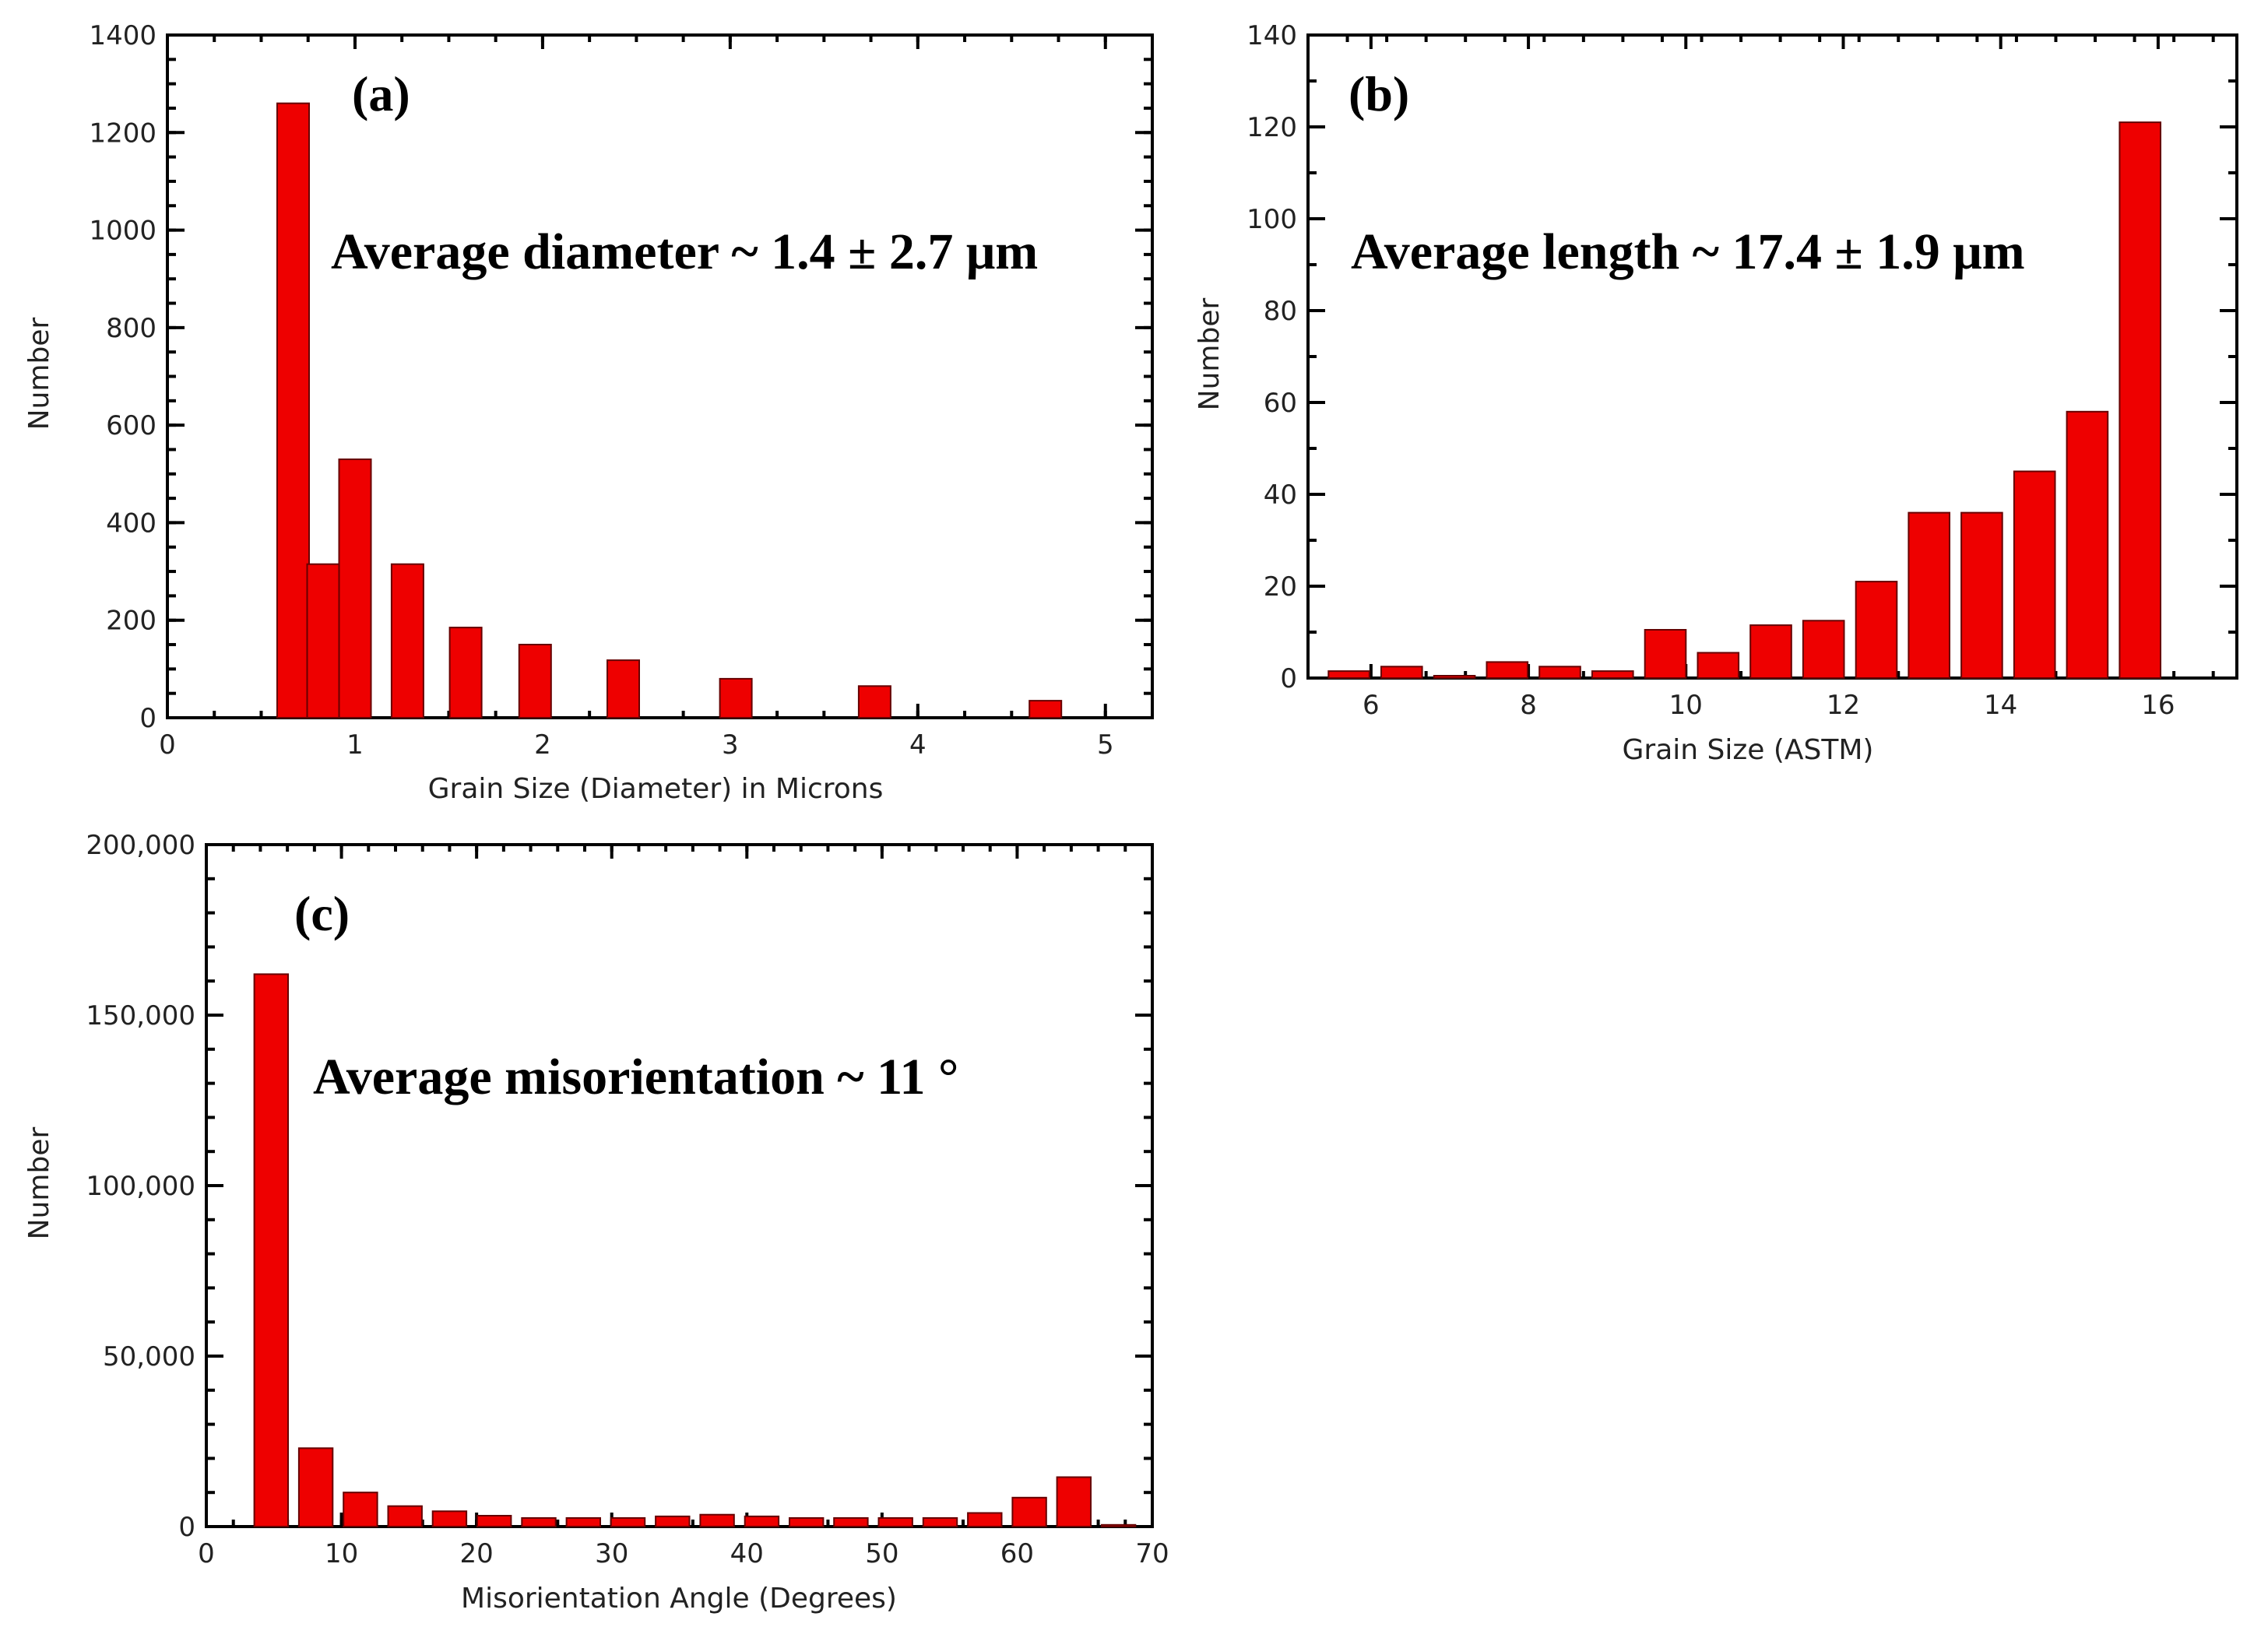  What do you see at coordinates (131, 523) in the screenshot?
I see `panel-a-y-tick-label: 400` at bounding box center [131, 523].